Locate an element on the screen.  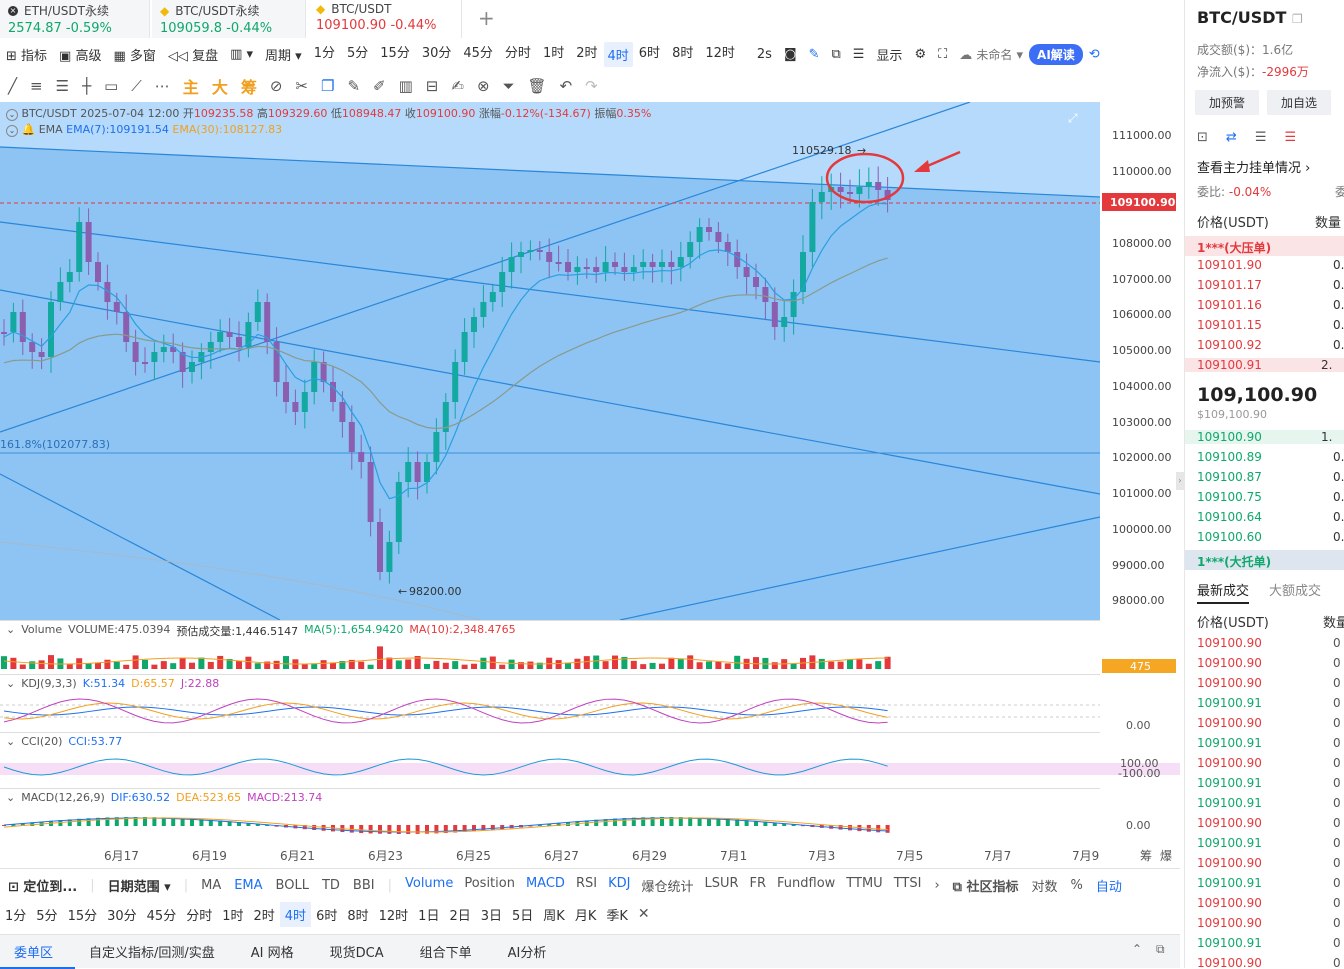
sub-indicator-10: TTSI is located at coordinates (907, 883).